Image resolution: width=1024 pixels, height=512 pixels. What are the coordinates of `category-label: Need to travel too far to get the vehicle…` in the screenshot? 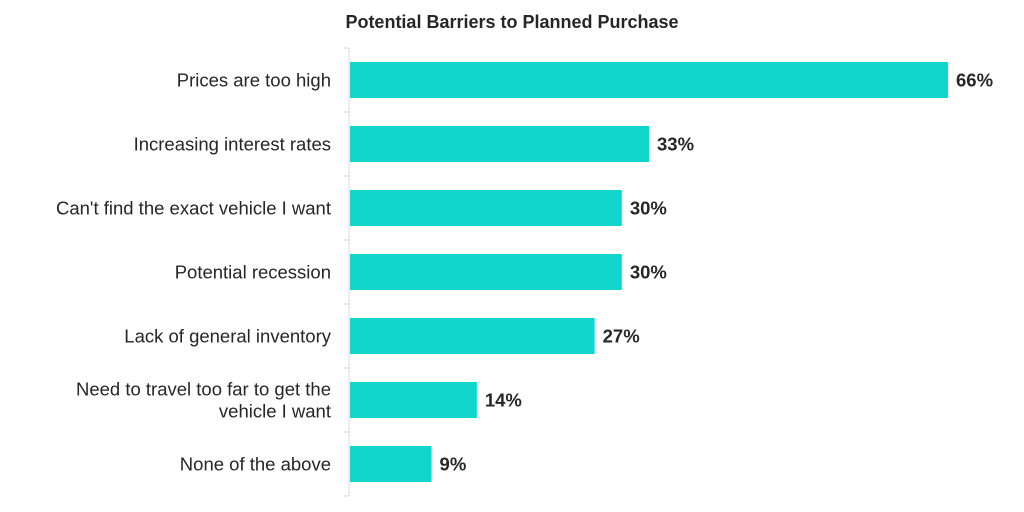 It's located at (203, 400).